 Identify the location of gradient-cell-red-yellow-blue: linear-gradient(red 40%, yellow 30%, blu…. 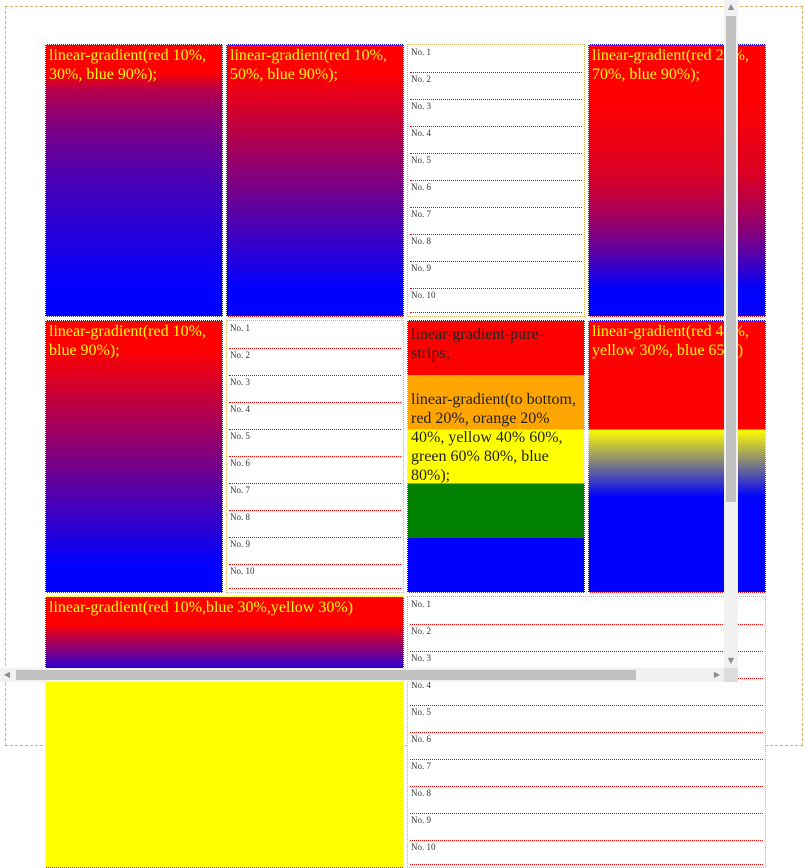
(677, 456).